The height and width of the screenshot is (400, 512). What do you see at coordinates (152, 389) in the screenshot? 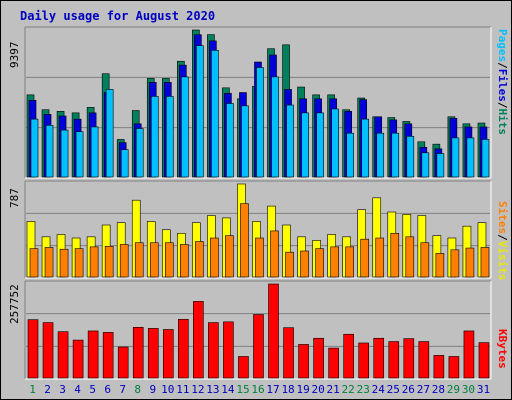
I see `day-tick-label: 9` at bounding box center [152, 389].